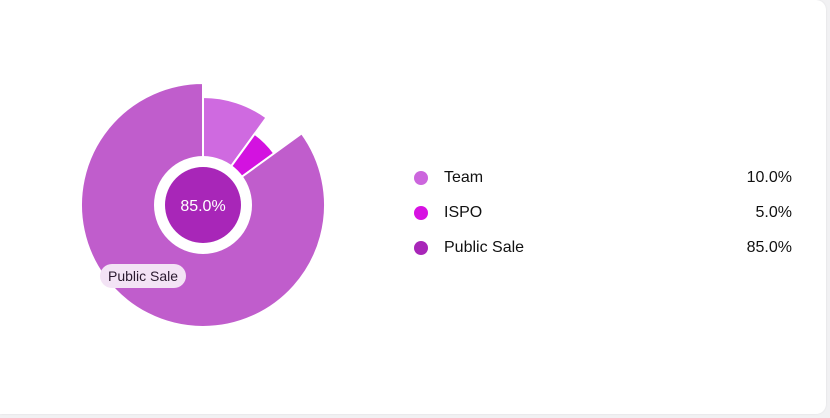  I want to click on legend-value-team: 10.0%, so click(769, 177).